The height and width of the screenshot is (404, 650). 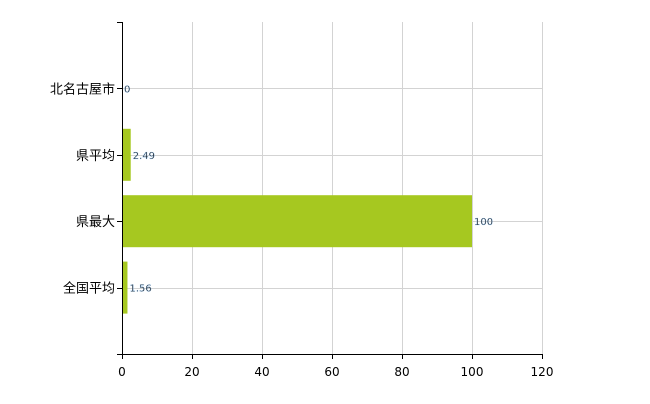 I want to click on x-tick-label: 100, so click(x=472, y=372).